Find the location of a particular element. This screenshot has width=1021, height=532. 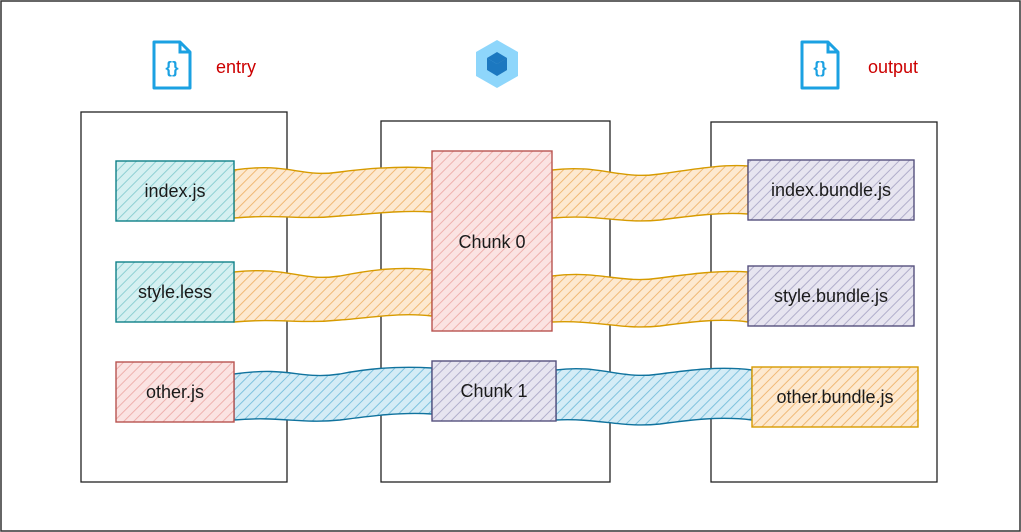

entry-json-file-icon: {} is located at coordinates (172, 65).